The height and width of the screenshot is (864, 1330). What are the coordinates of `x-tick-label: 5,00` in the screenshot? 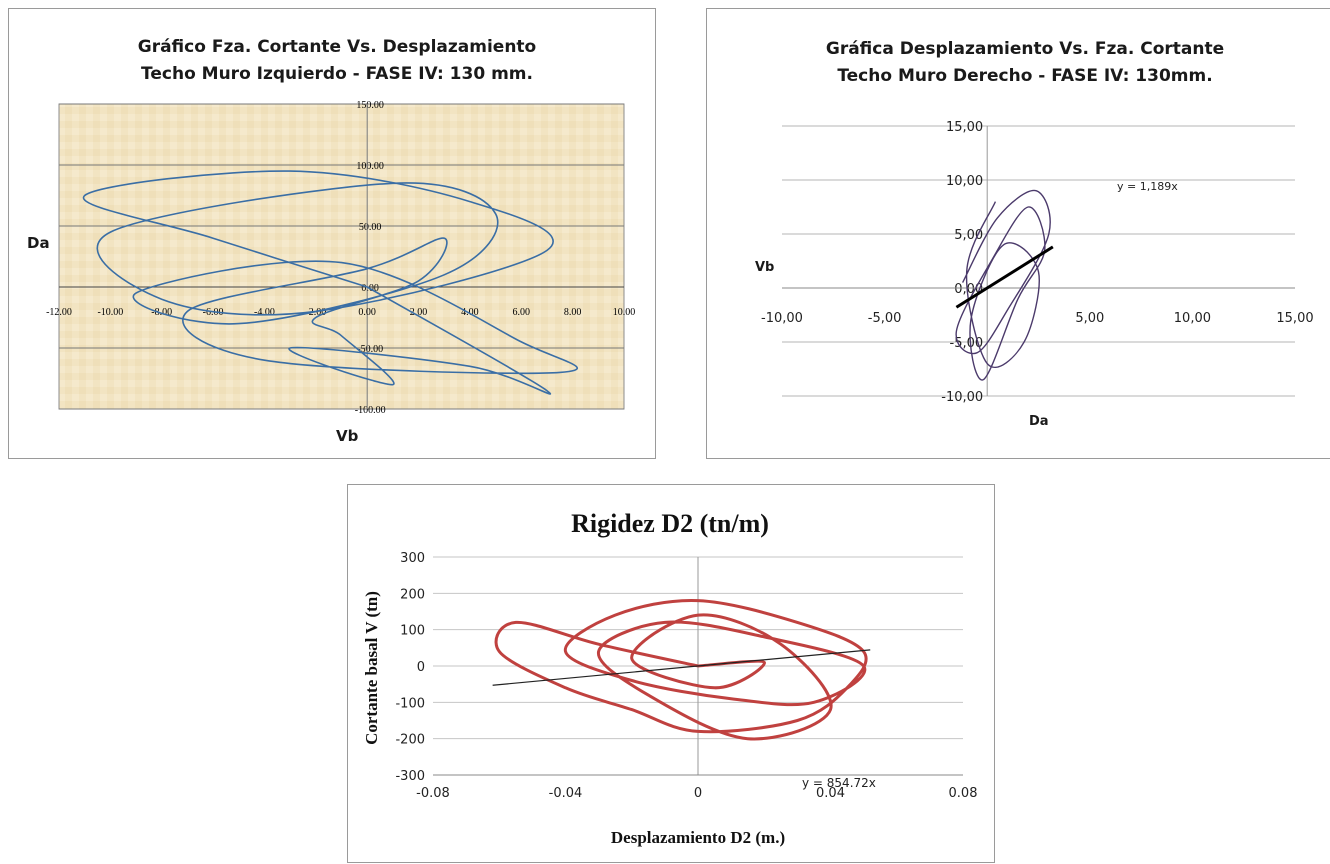 It's located at (1089, 318).